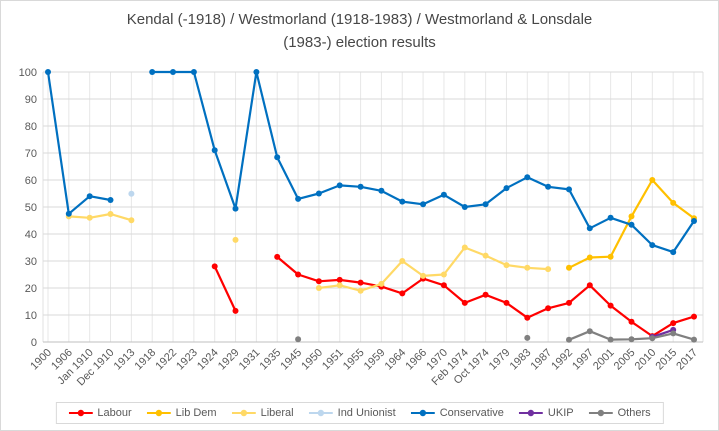 The height and width of the screenshot is (431, 719). Describe the element at coordinates (583, 360) in the screenshot. I see `x-tick-label: 1997` at that location.